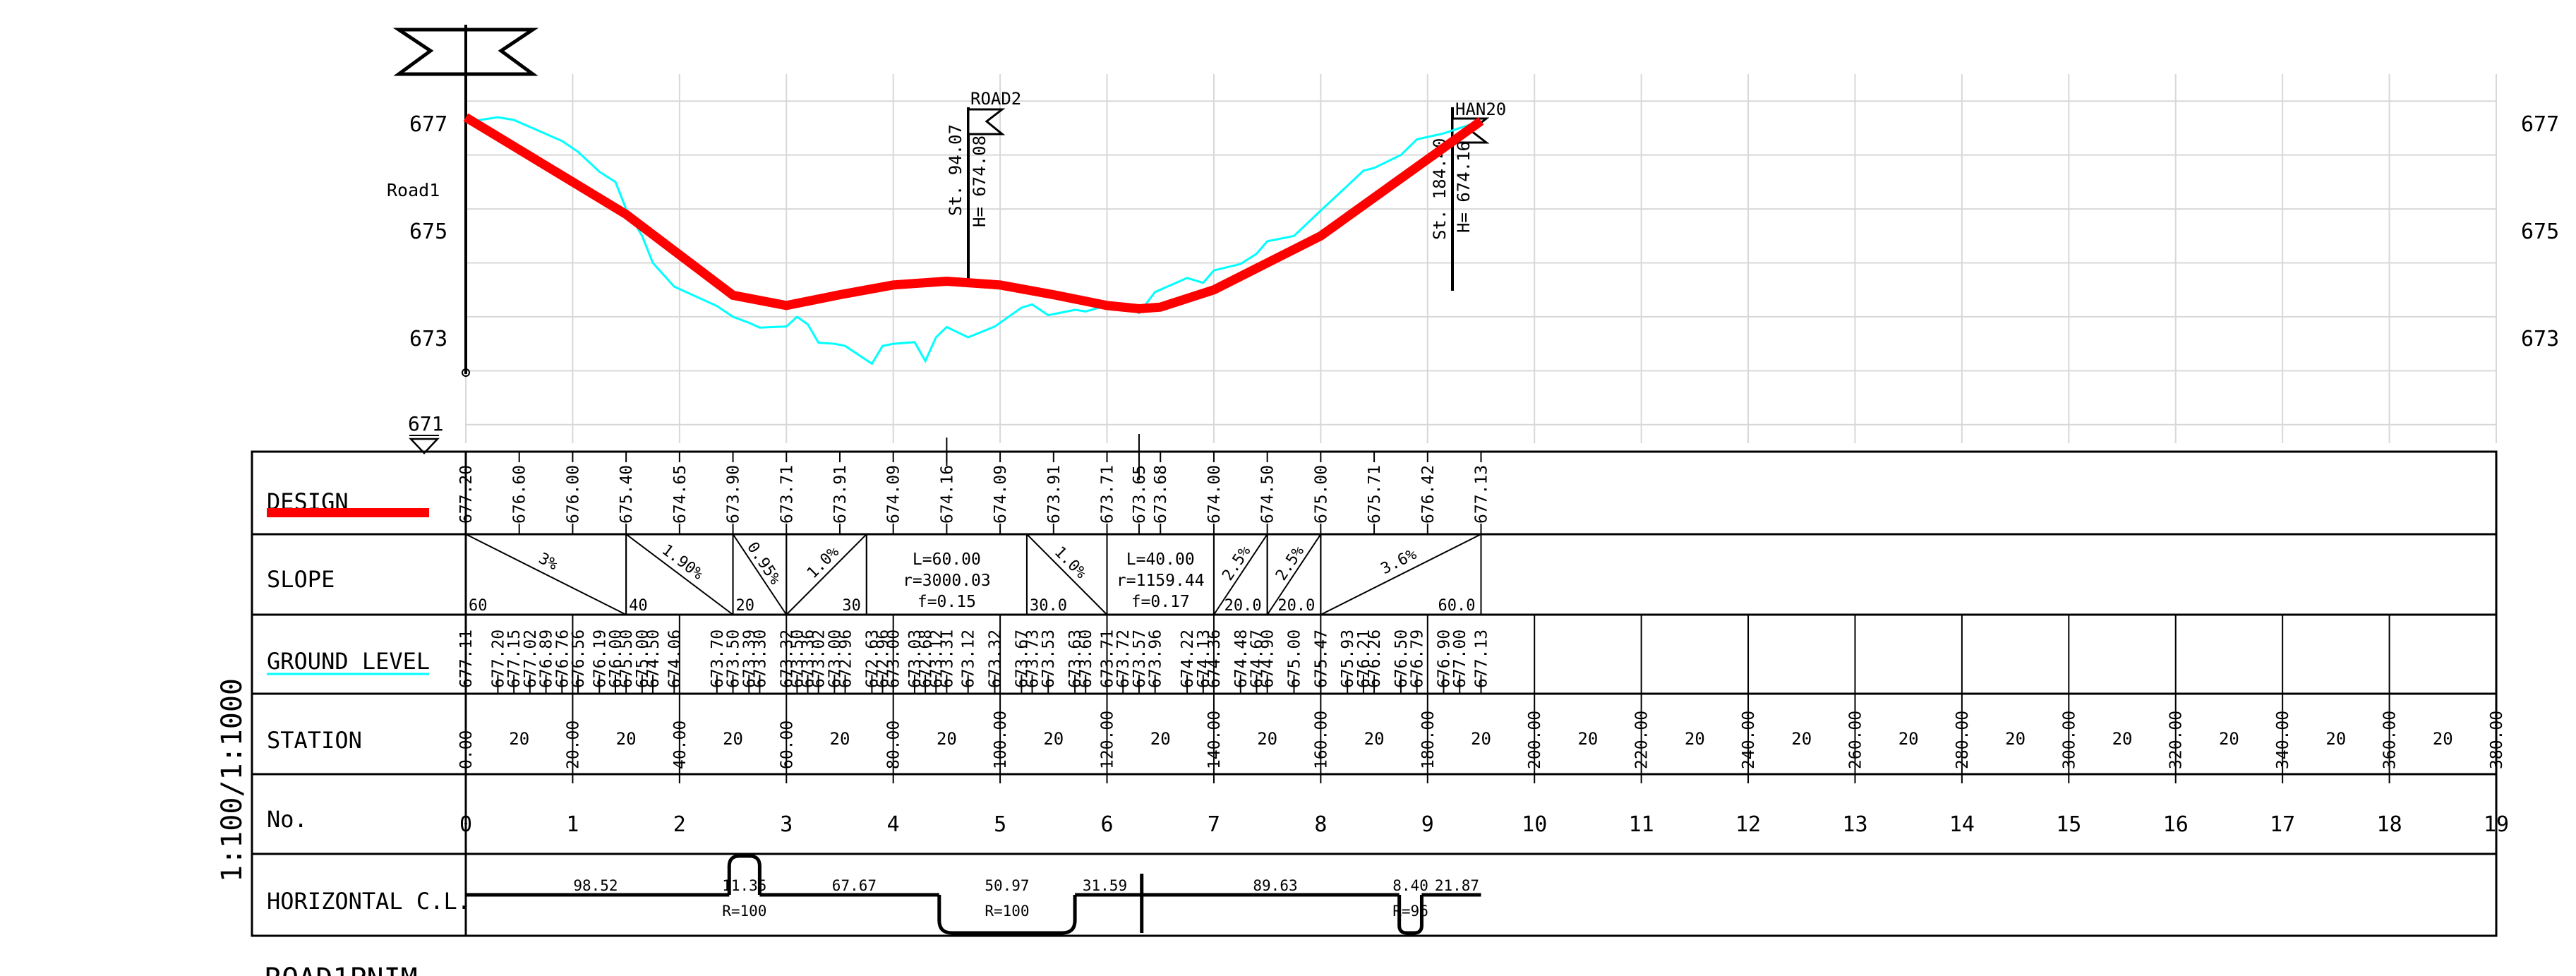 This screenshot has height=976, width=2576. Describe the element at coordinates (1855, 740) in the screenshot. I see `station-value: 260.00` at that location.